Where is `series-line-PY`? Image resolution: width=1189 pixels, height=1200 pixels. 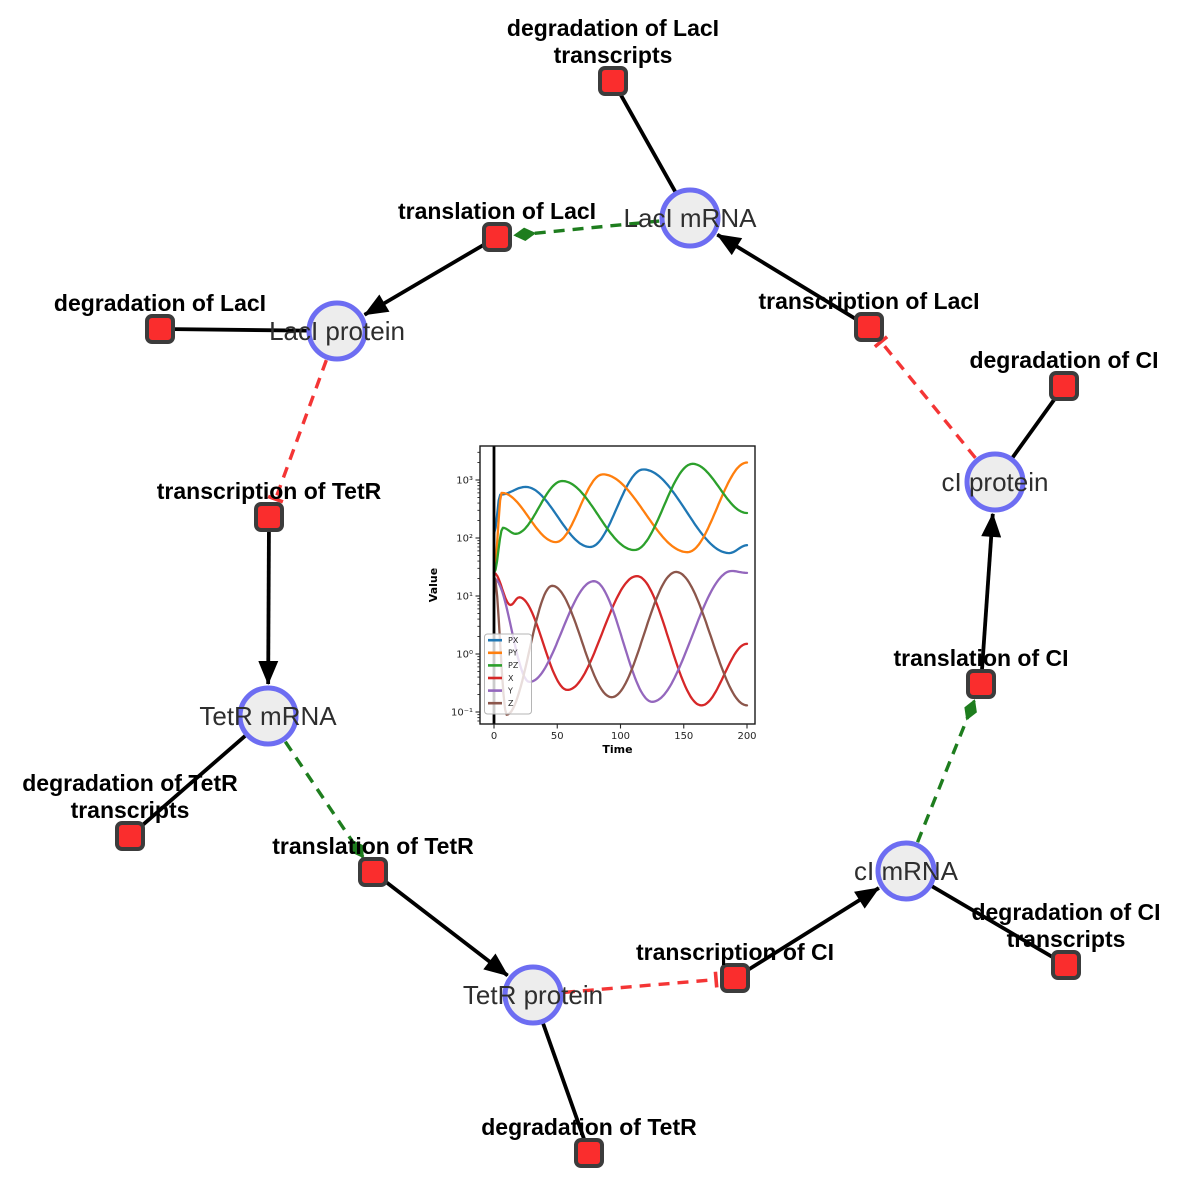
series-line-PY is located at coordinates (620, 518).